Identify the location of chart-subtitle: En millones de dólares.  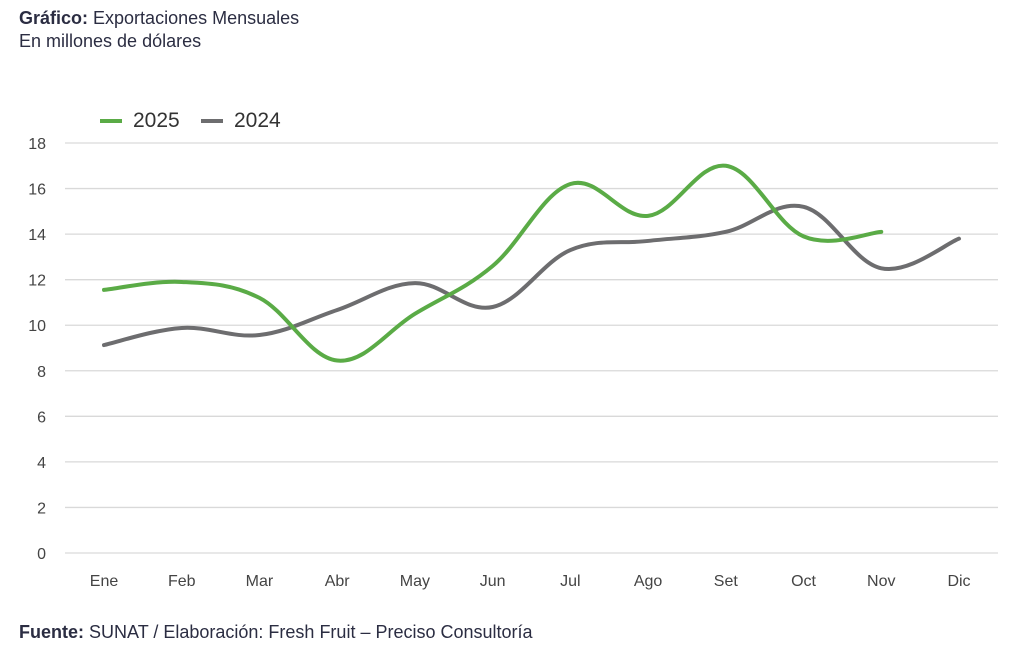
(110, 41).